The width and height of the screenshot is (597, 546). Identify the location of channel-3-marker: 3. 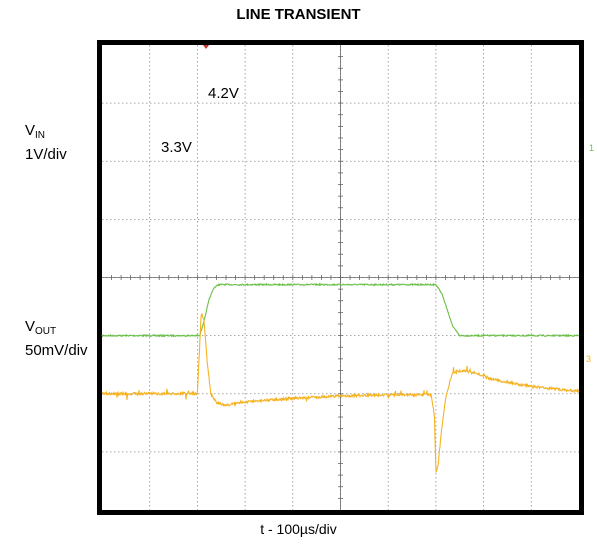
(588, 359).